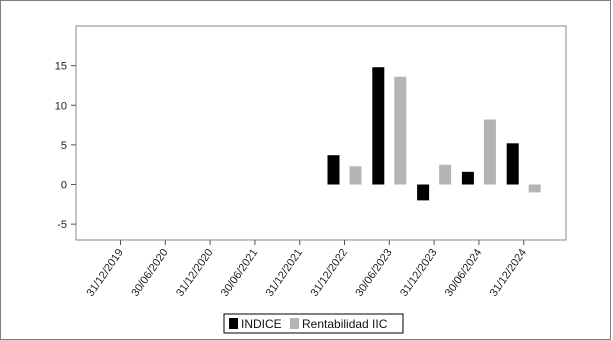 The height and width of the screenshot is (340, 613). What do you see at coordinates (284, 273) in the screenshot?
I see `x-tick-label: 31/12/2021` at bounding box center [284, 273].